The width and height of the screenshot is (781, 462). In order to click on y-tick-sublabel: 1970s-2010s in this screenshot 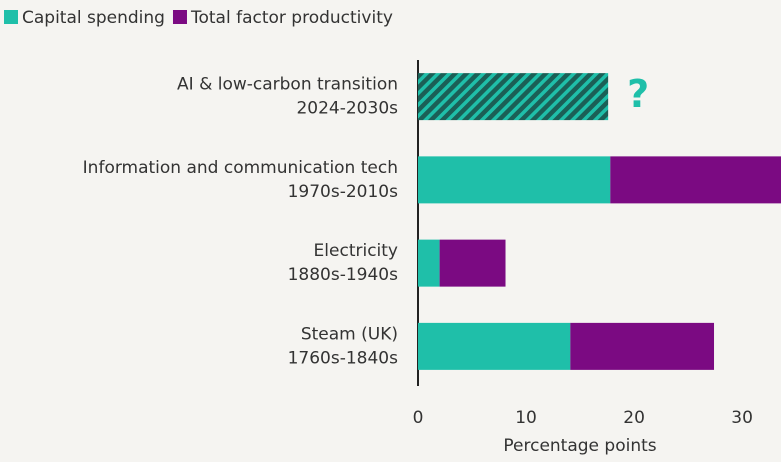, I will do `click(343, 192)`.